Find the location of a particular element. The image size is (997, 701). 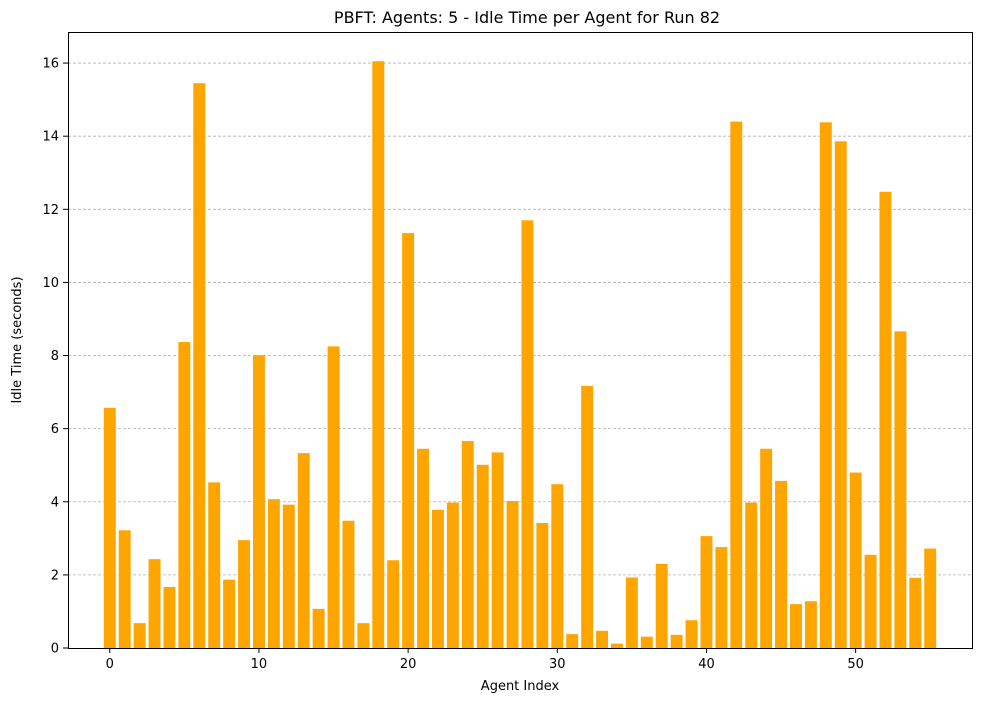

y-tick-label-2: 4 is located at coordinates (55, 502).